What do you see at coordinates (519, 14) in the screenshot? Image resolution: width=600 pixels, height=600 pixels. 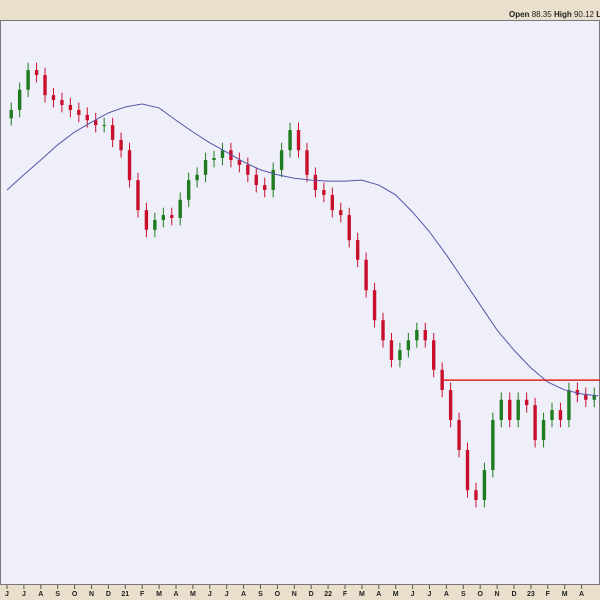 I see `open-label: Open` at bounding box center [519, 14].